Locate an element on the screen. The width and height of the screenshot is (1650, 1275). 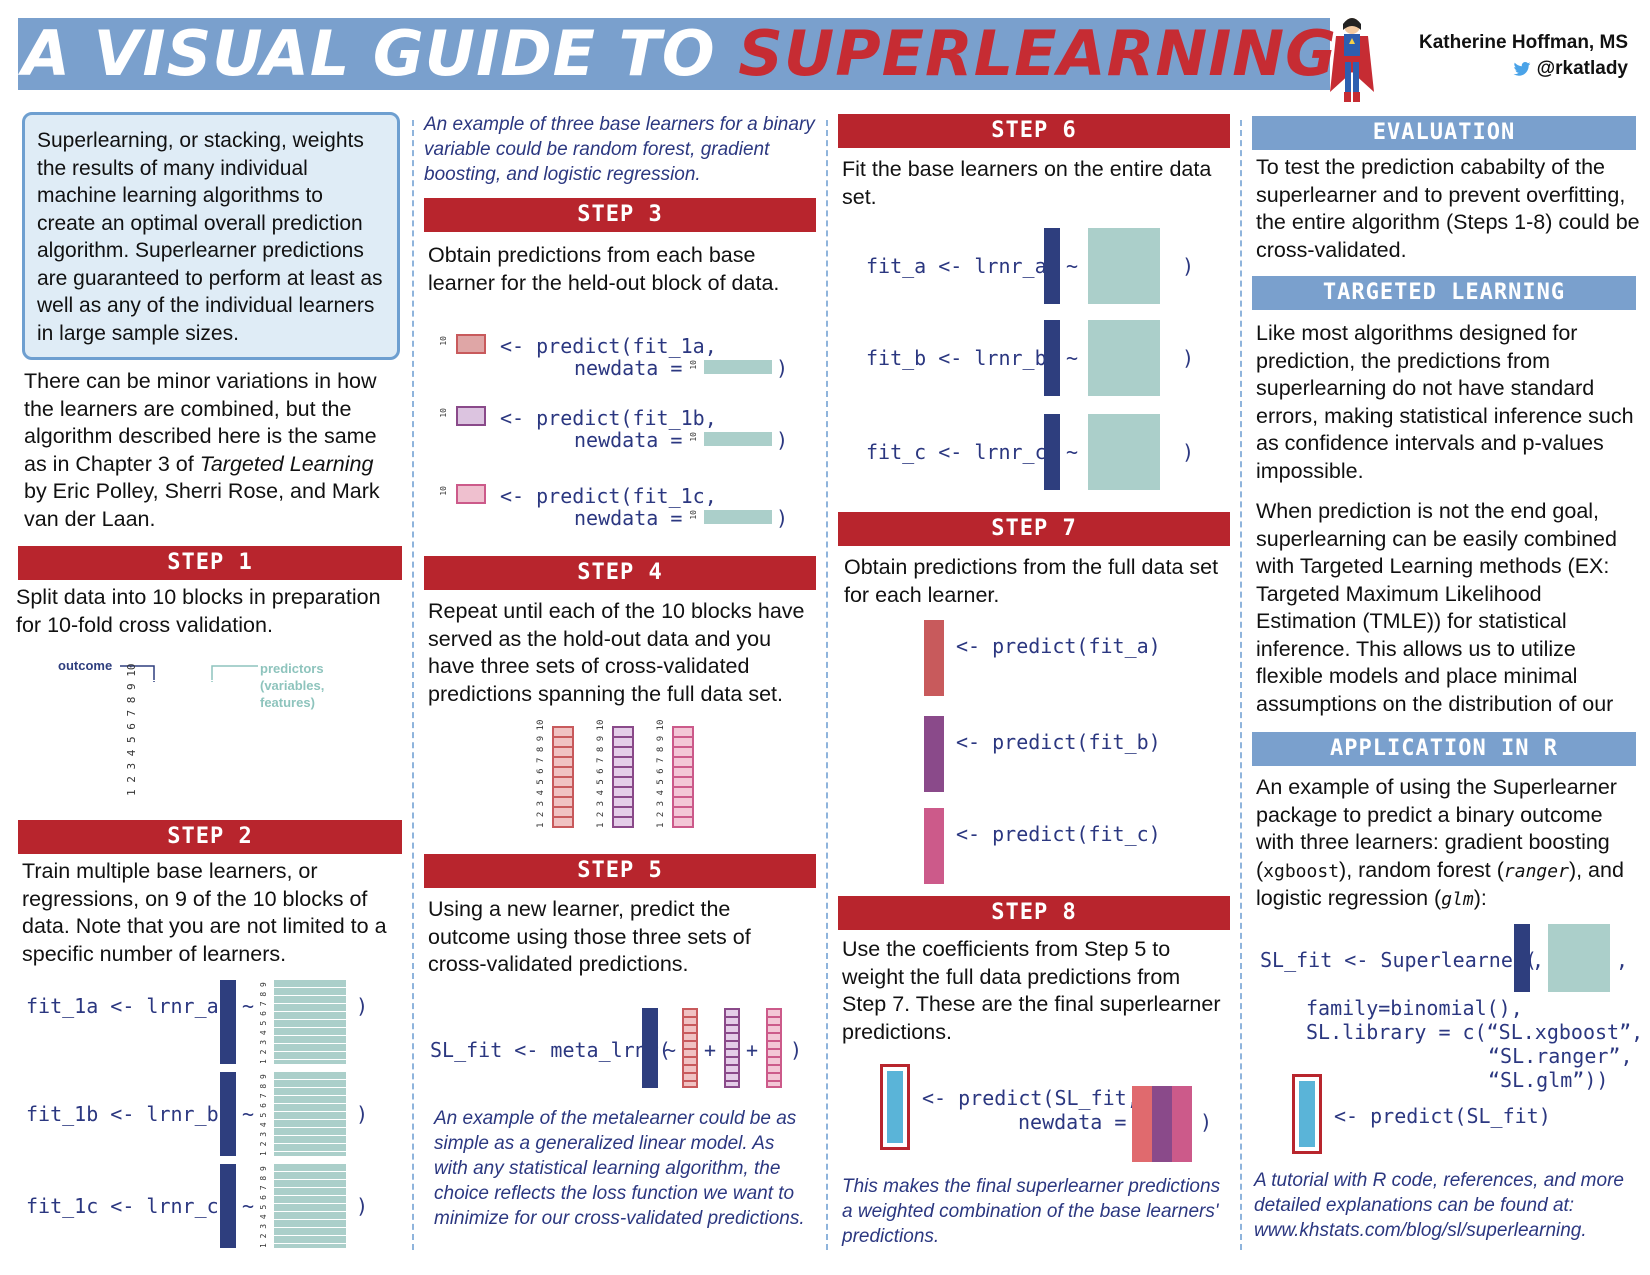
full-pred-c is located at coordinates (934, 846).